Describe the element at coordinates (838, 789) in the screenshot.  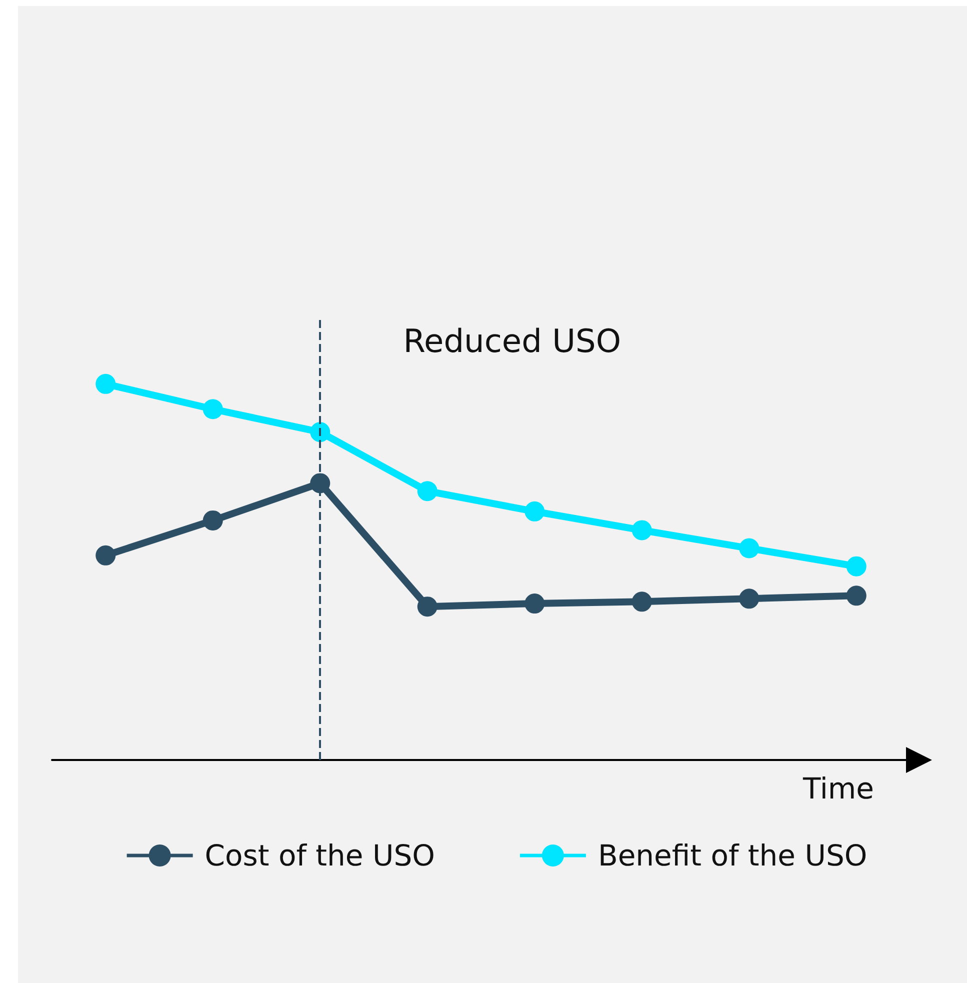
I see `x-axis-title: Time` at that location.